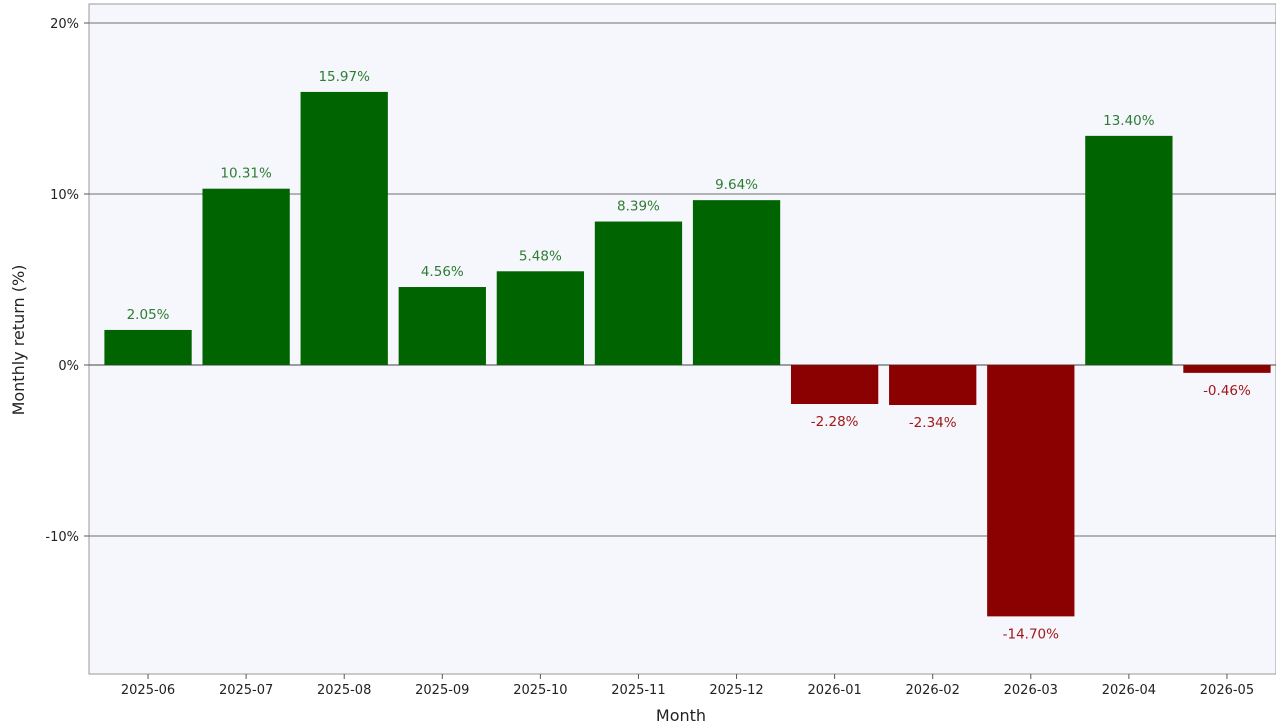 The width and height of the screenshot is (1276, 726). Describe the element at coordinates (68, 366) in the screenshot. I see `y-tick-label: 0%` at that location.